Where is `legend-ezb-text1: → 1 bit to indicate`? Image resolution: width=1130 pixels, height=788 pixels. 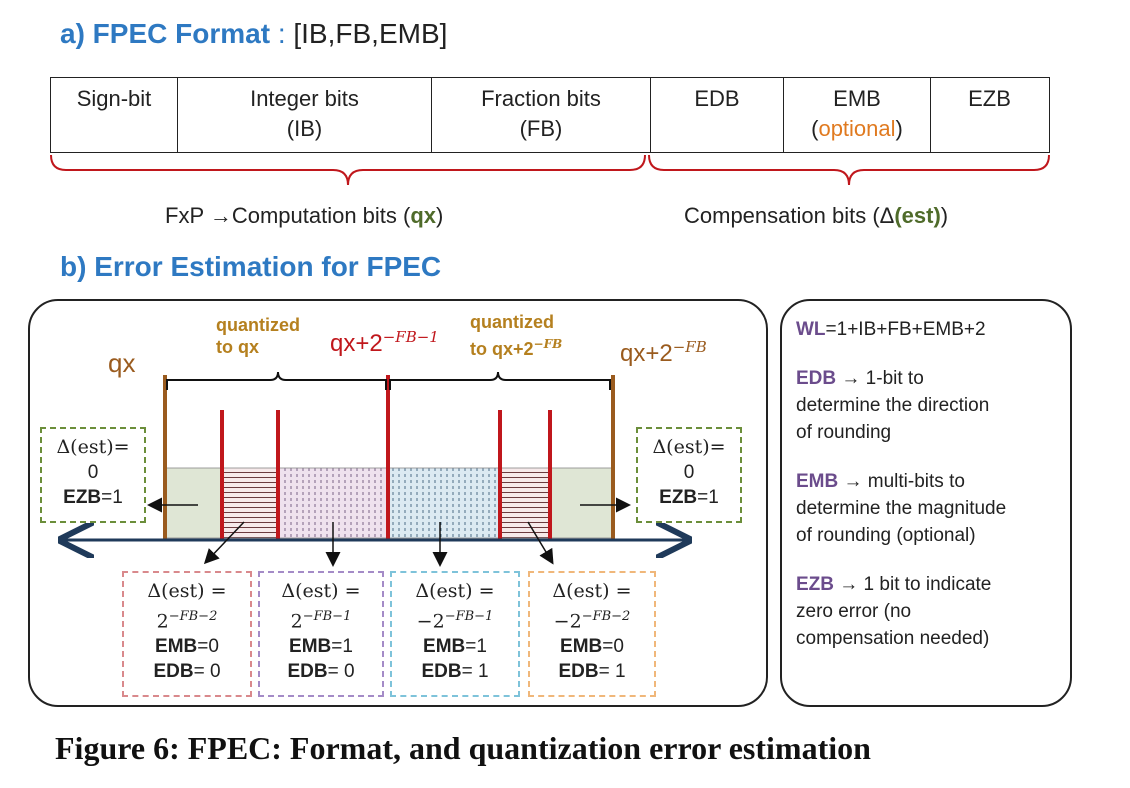
legend-ezb-text1: → 1 bit to indicate is located at coordinates (913, 584).